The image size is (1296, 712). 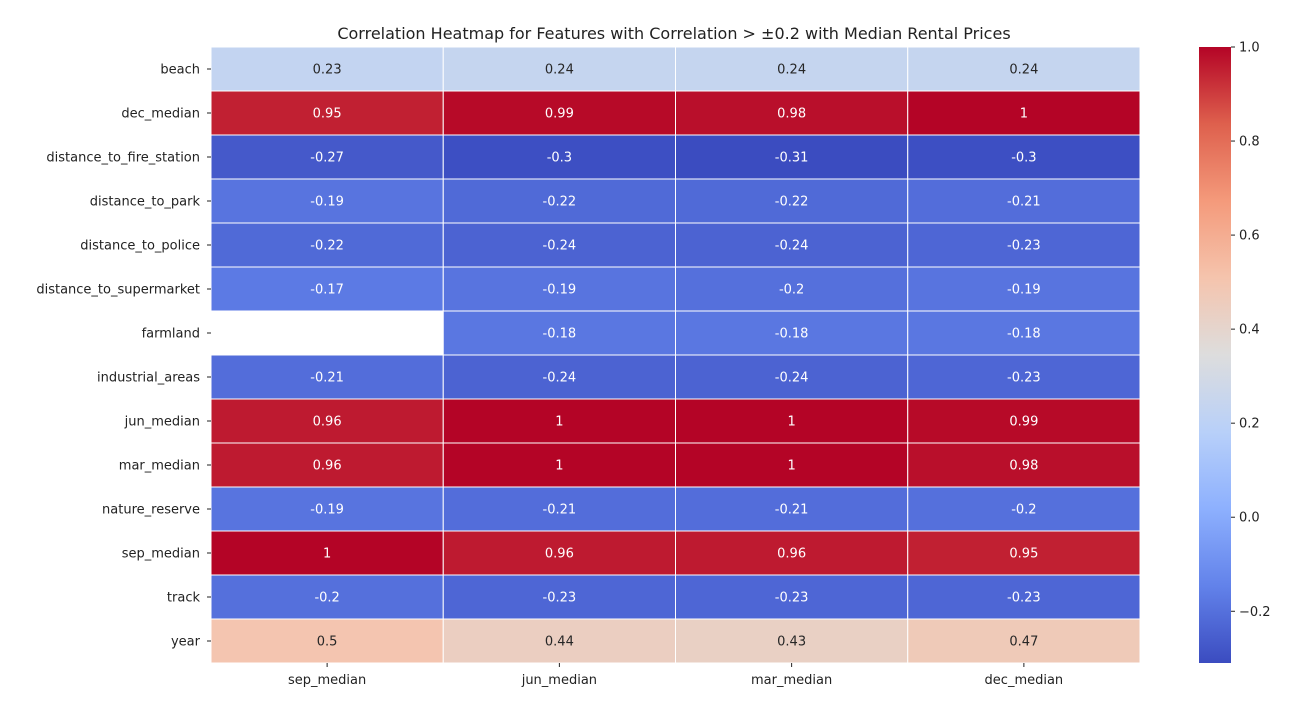 What do you see at coordinates (161, 554) in the screenshot?
I see `row-label: sep_median` at bounding box center [161, 554].